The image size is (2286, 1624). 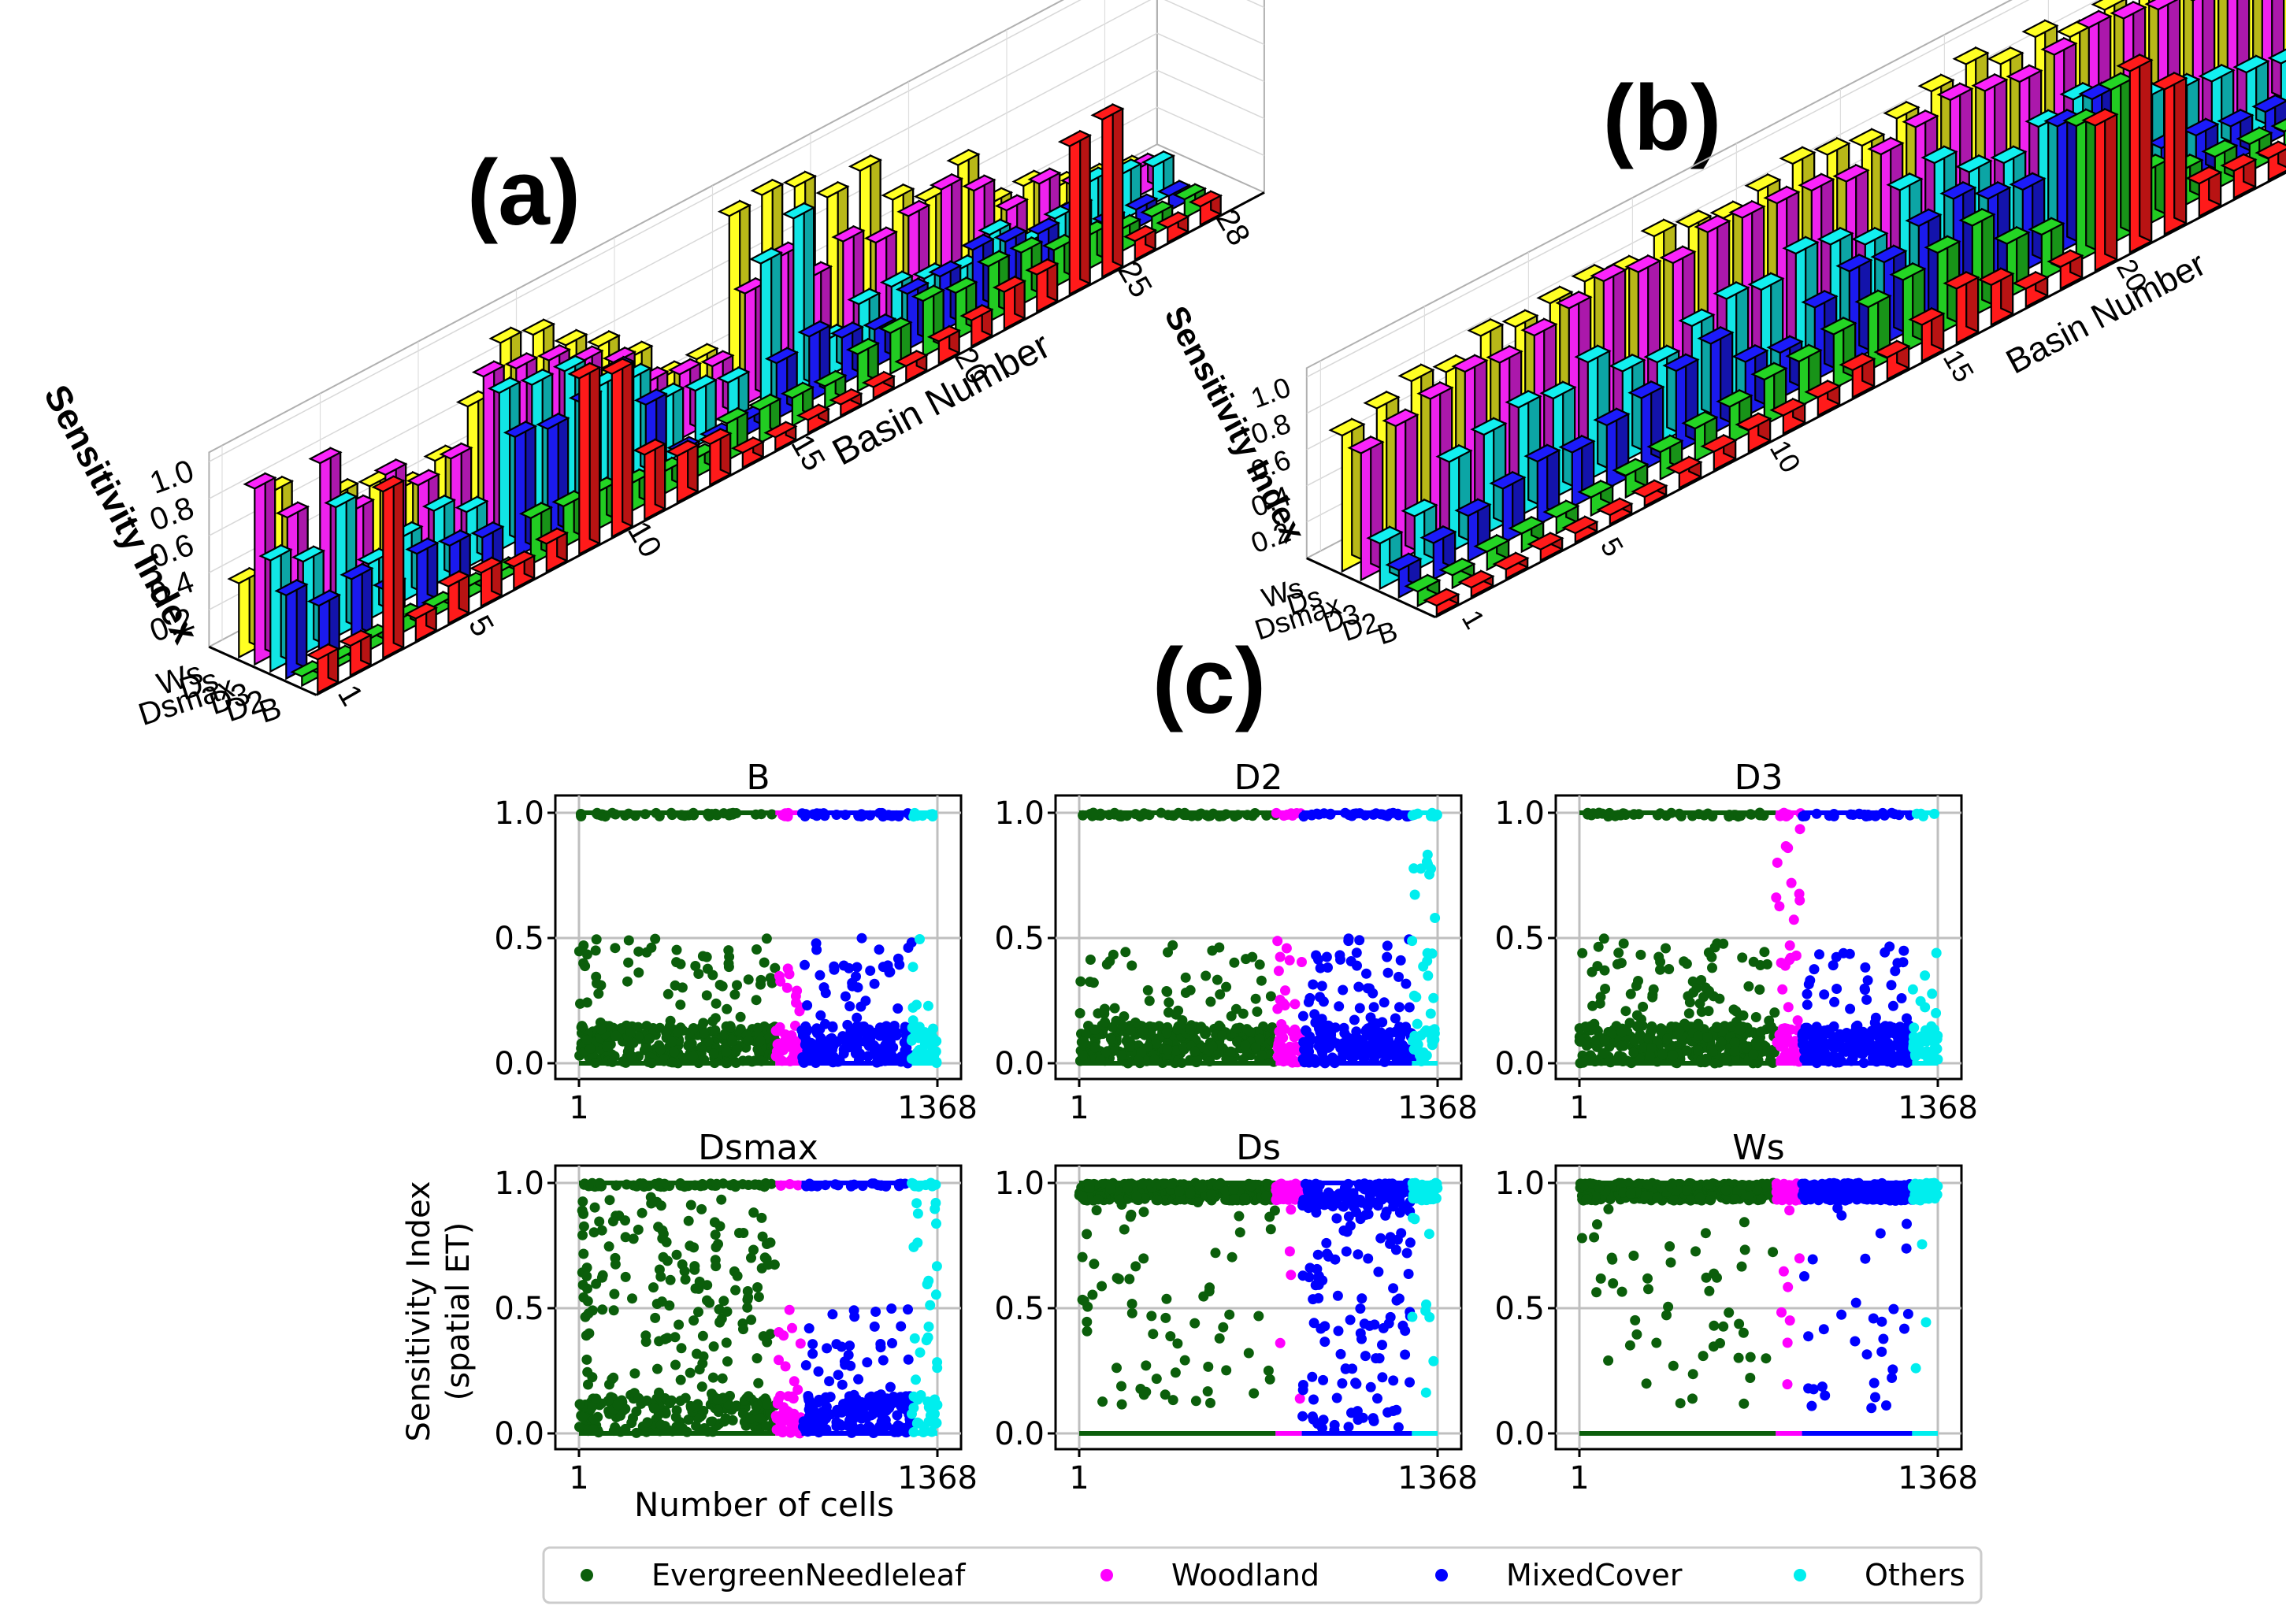 What do you see at coordinates (1117, 185) in the screenshot?
I see `bar-side-face` at bounding box center [1117, 185].